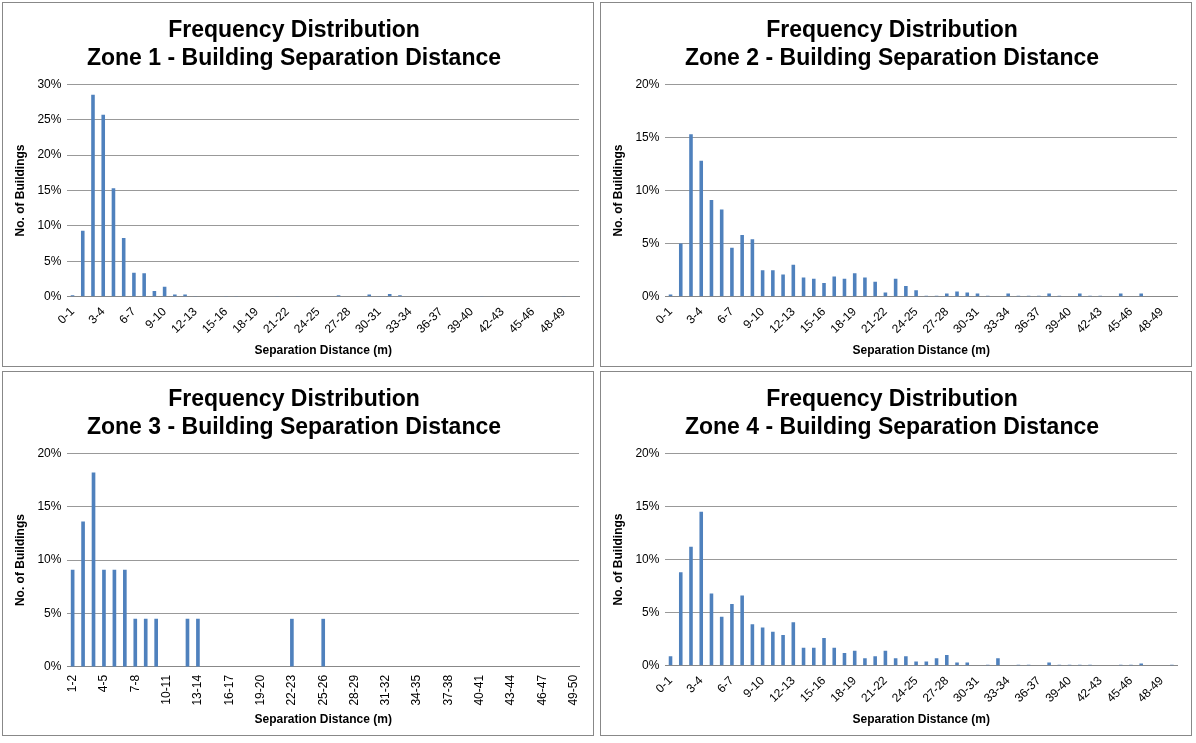  What do you see at coordinates (294, 412) in the screenshot?
I see `chart-title: Frequency Distribution Zone 3 - Building Separation Distance` at bounding box center [294, 412].